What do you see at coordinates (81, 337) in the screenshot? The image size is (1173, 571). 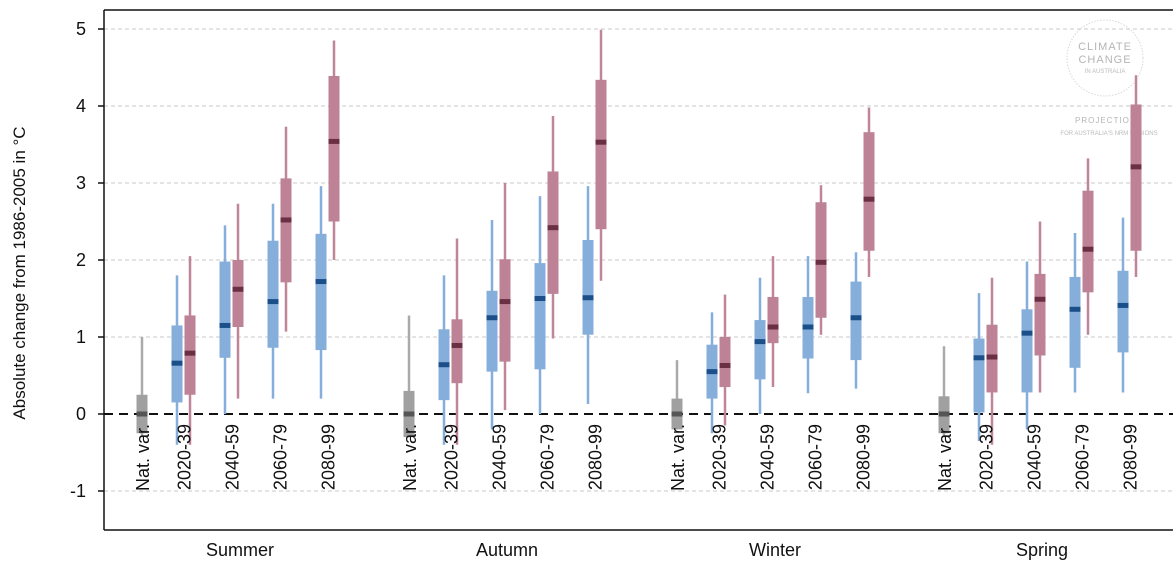 I see `y-tick-label: 1` at bounding box center [81, 337].